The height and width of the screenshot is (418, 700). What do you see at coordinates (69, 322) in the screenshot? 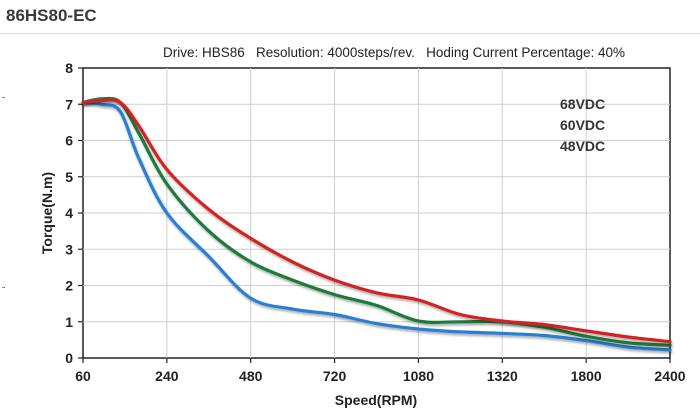
I see `y-tick-label: 1` at bounding box center [69, 322].